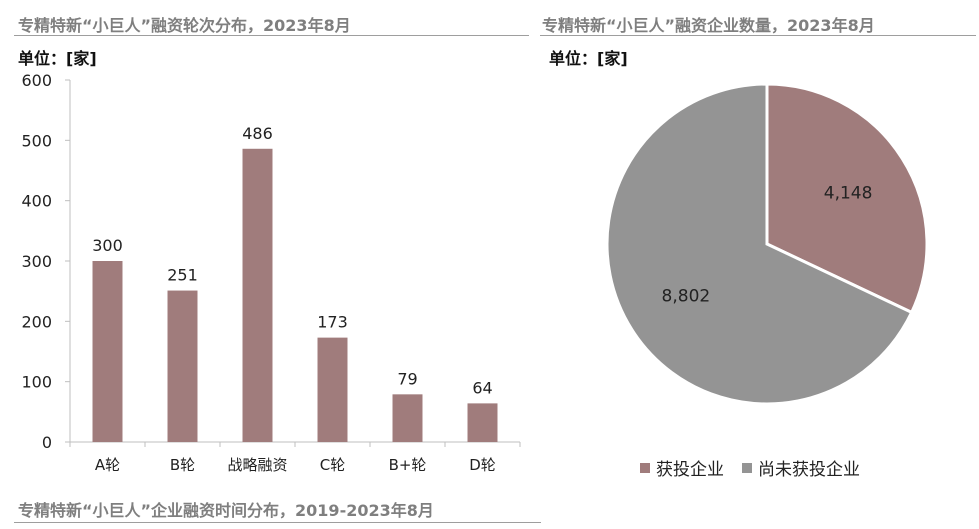 The image size is (979, 529). Describe the element at coordinates (57, 58) in the screenshot. I see `left-unit-label: 单位：[家]` at that location.